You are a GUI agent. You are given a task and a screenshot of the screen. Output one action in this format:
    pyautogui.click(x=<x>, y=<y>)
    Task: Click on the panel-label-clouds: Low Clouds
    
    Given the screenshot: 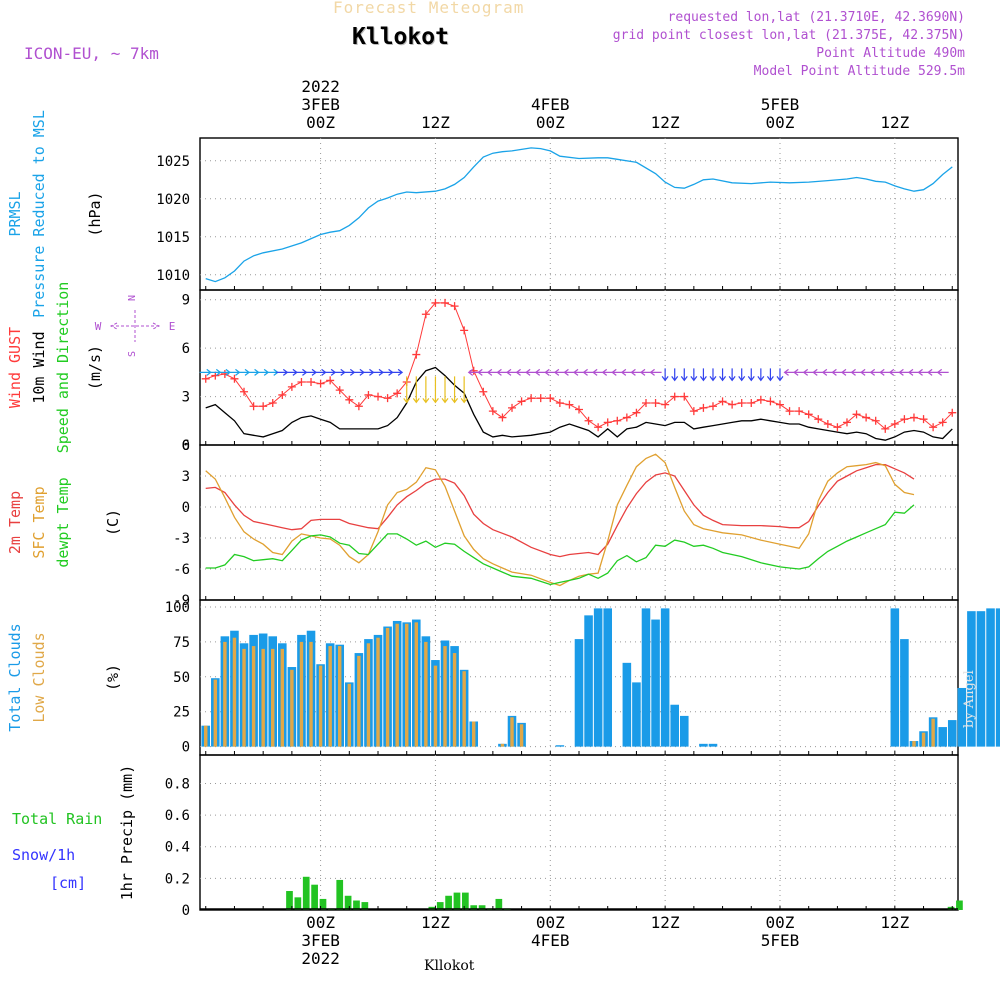 What is the action you would take?
    pyautogui.click(x=39, y=677)
    